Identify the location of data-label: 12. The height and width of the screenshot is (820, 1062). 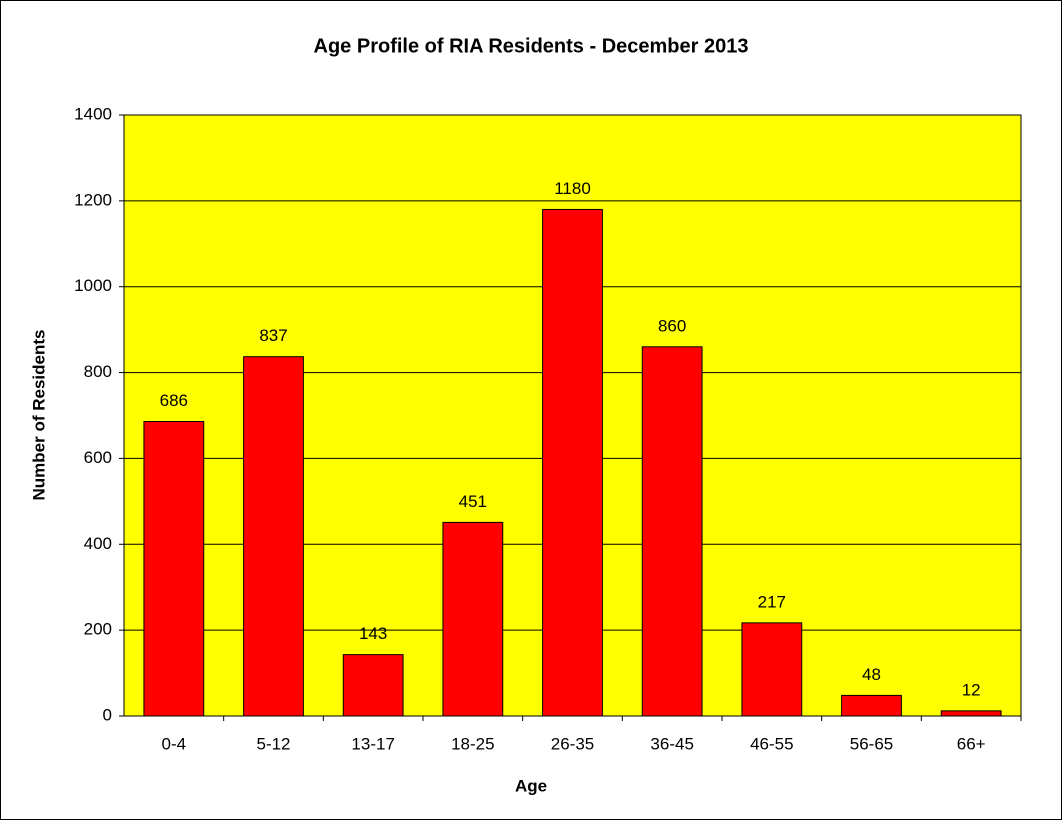
(971, 689).